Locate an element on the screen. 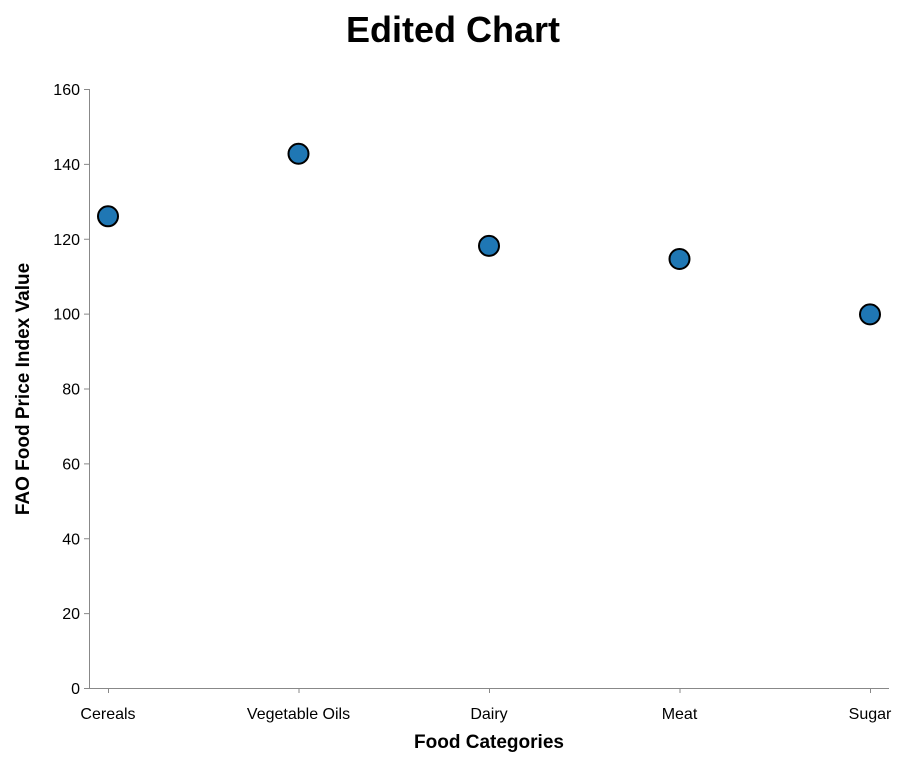 This screenshot has height=762, width=906. x-axis-title: Food Categories is located at coordinates (489, 742).